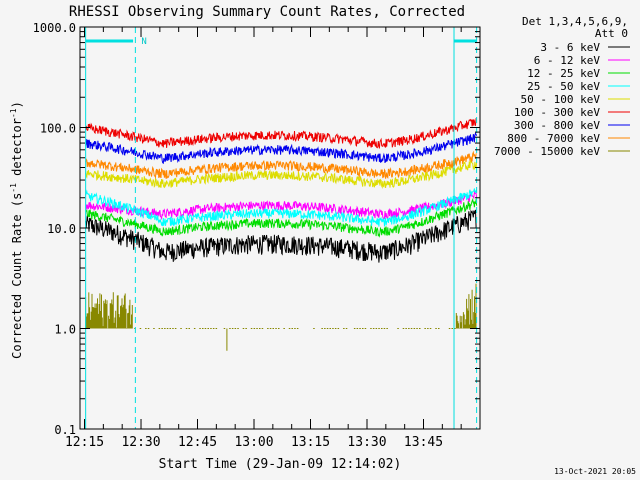 This screenshot has height=480, width=640. I want to click on x-tick-label: 13:00, so click(253, 442).